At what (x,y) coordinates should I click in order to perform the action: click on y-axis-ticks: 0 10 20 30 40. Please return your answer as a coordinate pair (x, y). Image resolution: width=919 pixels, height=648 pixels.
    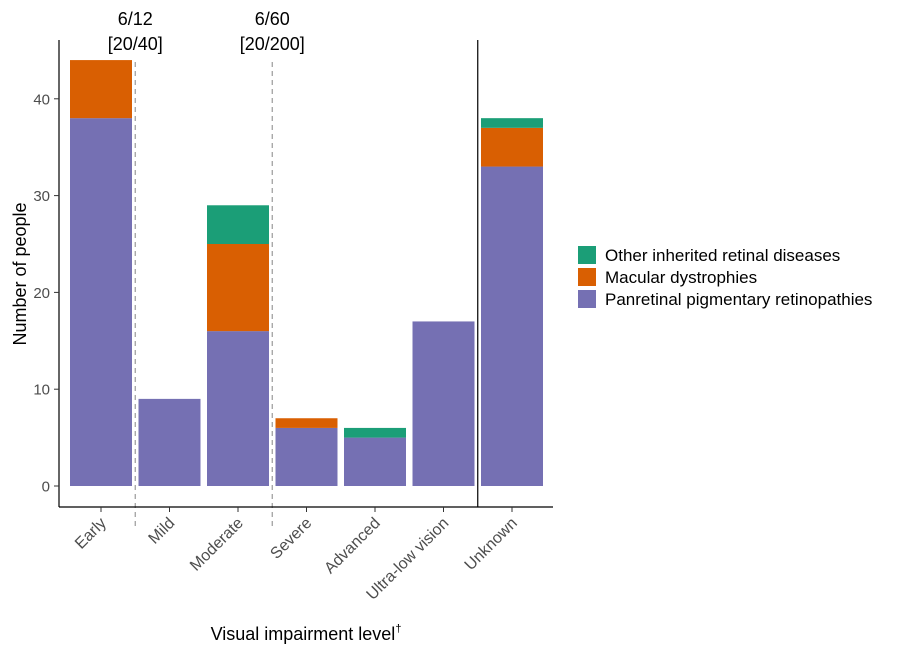
    Looking at the image, I should click on (46, 293).